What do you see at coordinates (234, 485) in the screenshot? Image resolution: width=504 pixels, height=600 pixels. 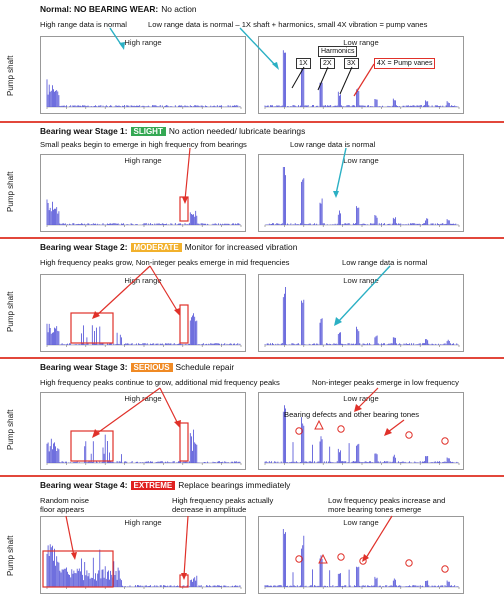 I see `panel-action: Replace bearings immediately` at bounding box center [234, 485].